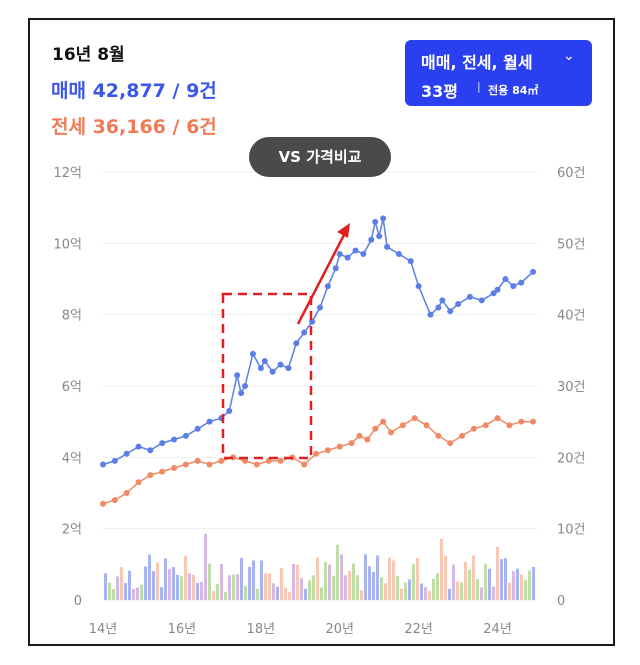 This screenshot has height=665, width=640. What do you see at coordinates (477, 62) in the screenshot?
I see `deal-type-label: 매매, 전세, 월세` at bounding box center [477, 62].